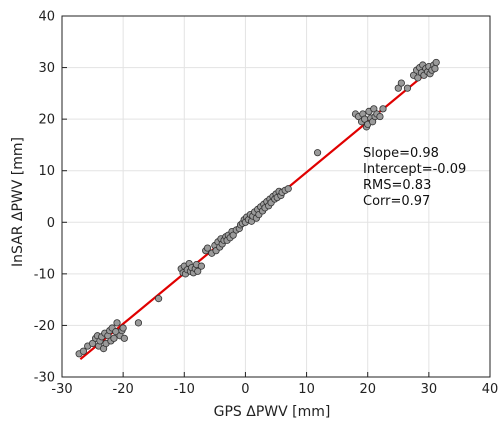  Describe the element at coordinates (44, 326) in the screenshot. I see `y-tick-label: -20` at that location.